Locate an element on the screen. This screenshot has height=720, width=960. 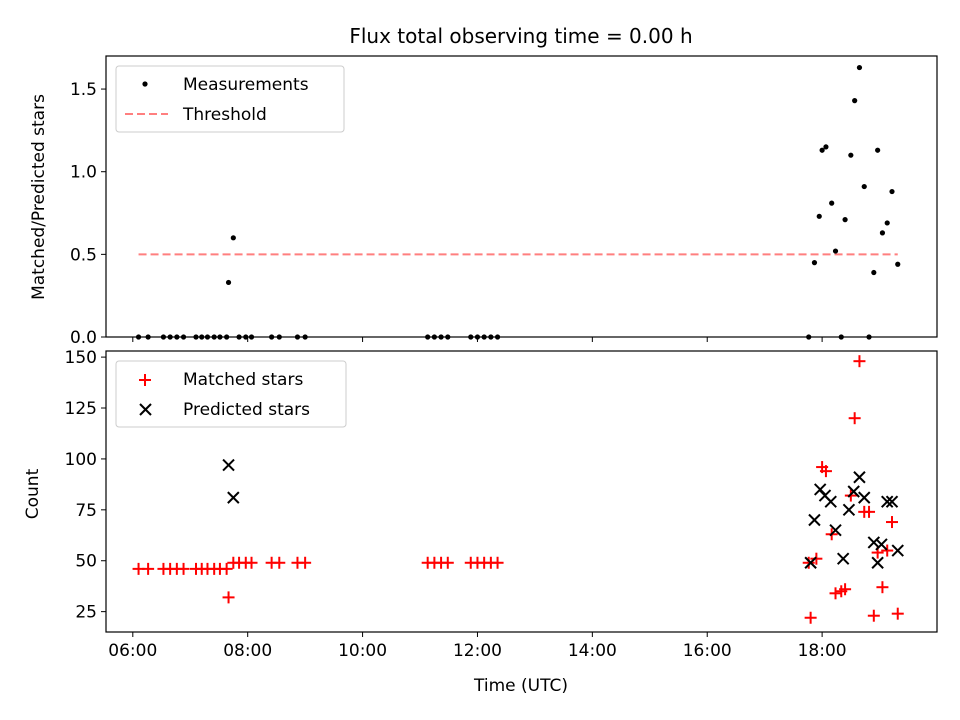
x-tick-label: 16:00 is located at coordinates (707, 651).